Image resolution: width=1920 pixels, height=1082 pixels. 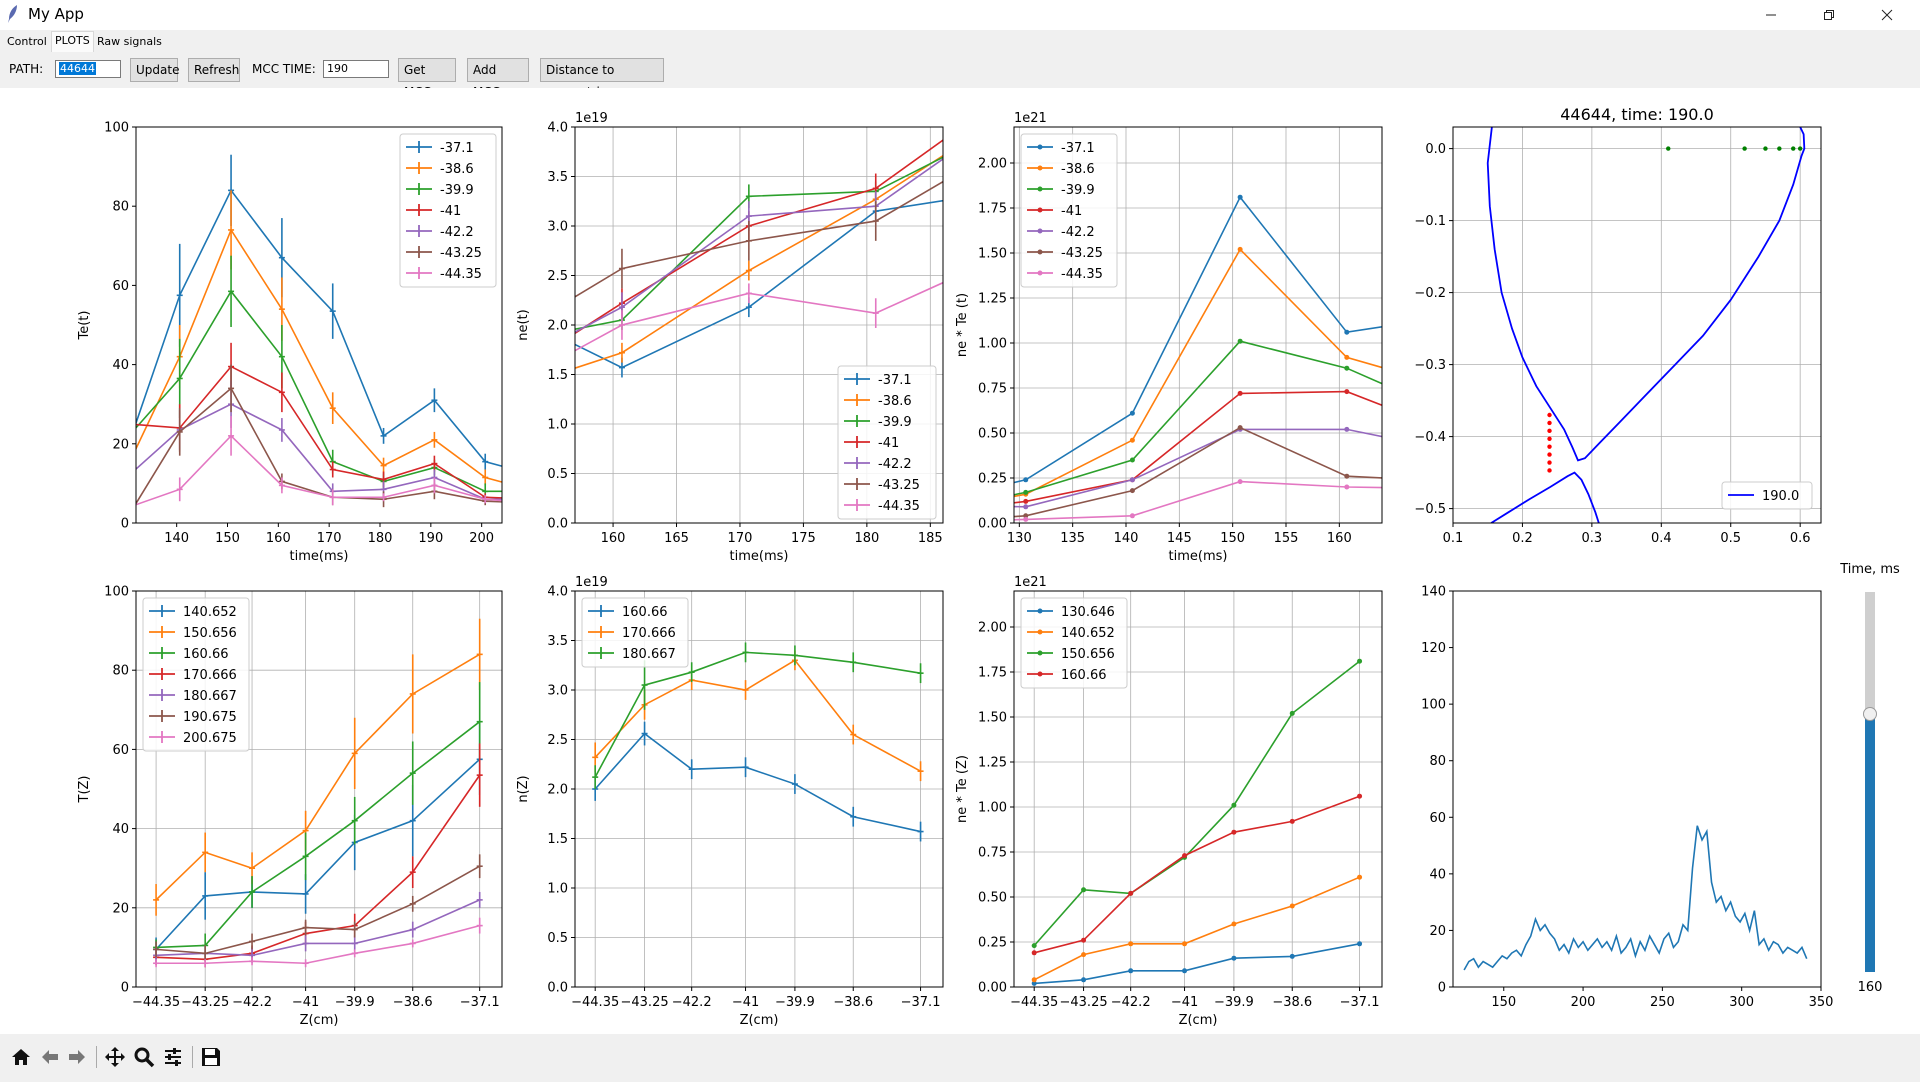 I want to click on legend: 190.0, so click(x=1767, y=495).